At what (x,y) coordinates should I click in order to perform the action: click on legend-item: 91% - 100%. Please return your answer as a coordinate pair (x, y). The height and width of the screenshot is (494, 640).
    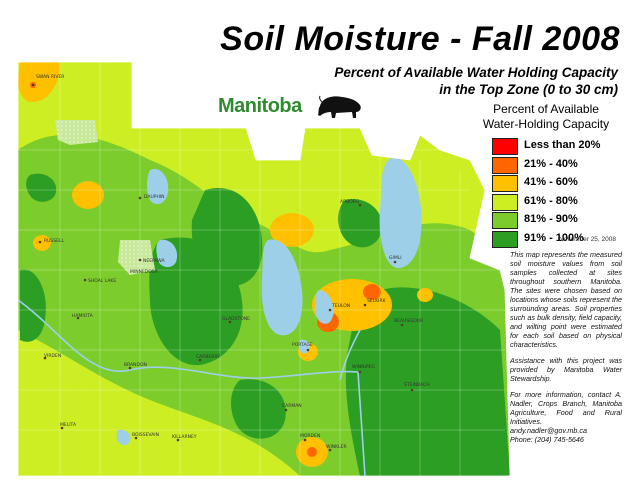
    Looking at the image, I should click on (562, 239).